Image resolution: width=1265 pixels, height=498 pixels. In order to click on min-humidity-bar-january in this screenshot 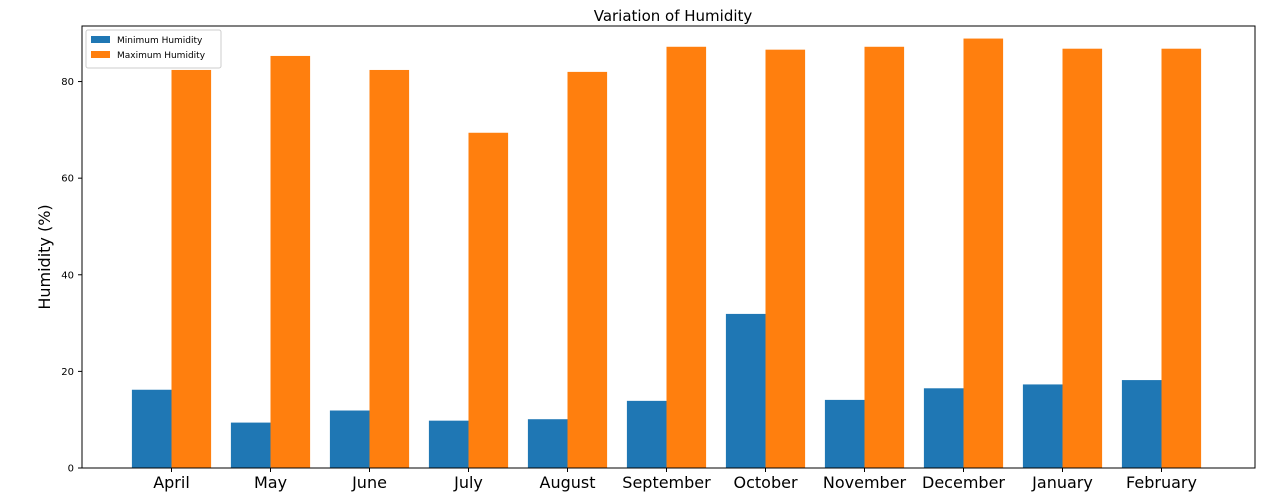, I will do `click(1042, 426)`.